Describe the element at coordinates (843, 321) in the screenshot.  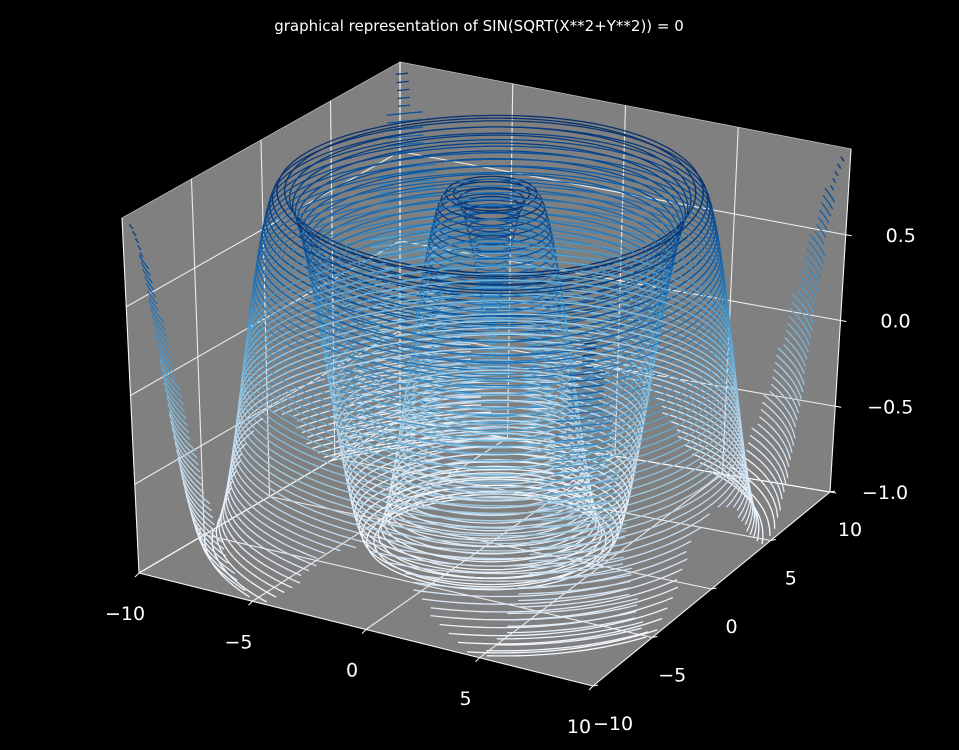
I see `z-tick-mark` at that location.